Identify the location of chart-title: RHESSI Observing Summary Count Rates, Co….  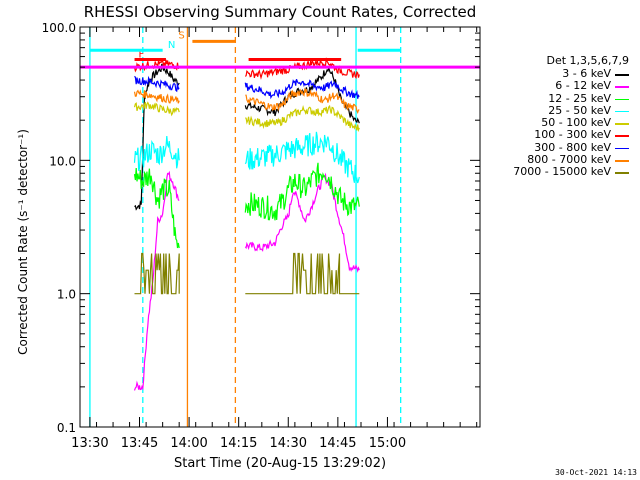
(280, 12).